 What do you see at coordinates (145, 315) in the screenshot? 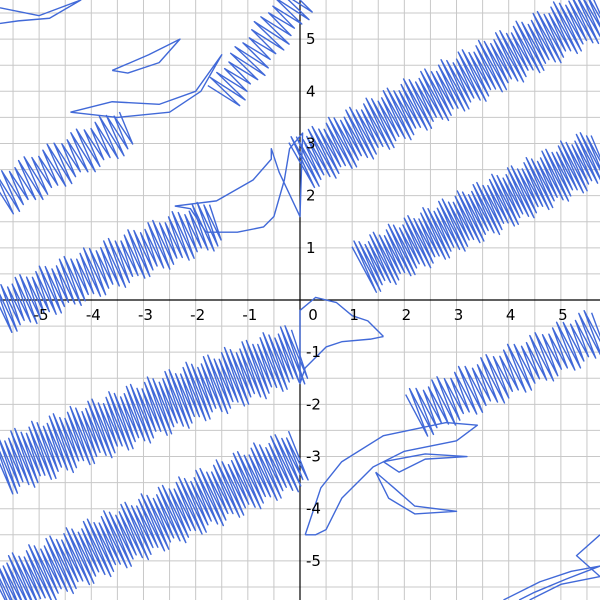
I see `x-tick-label: -3` at bounding box center [145, 315].